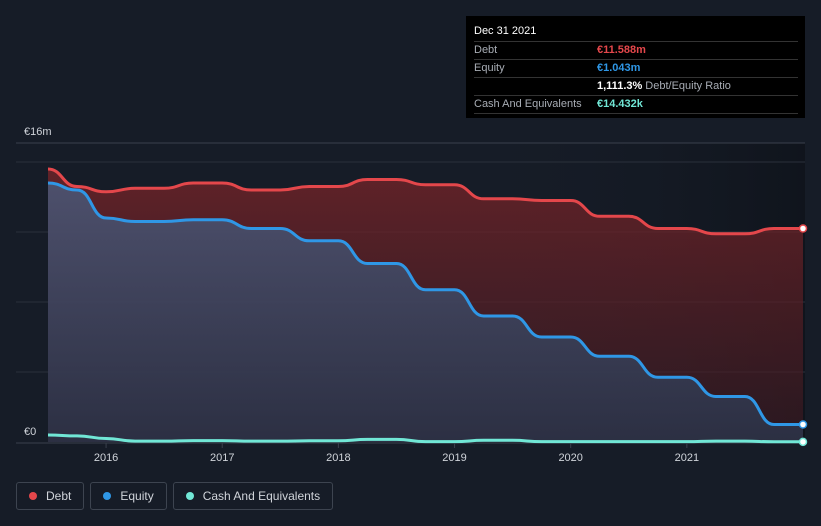 The height and width of the screenshot is (526, 821). Describe the element at coordinates (803, 424) in the screenshot. I see `equity-end-point` at that location.